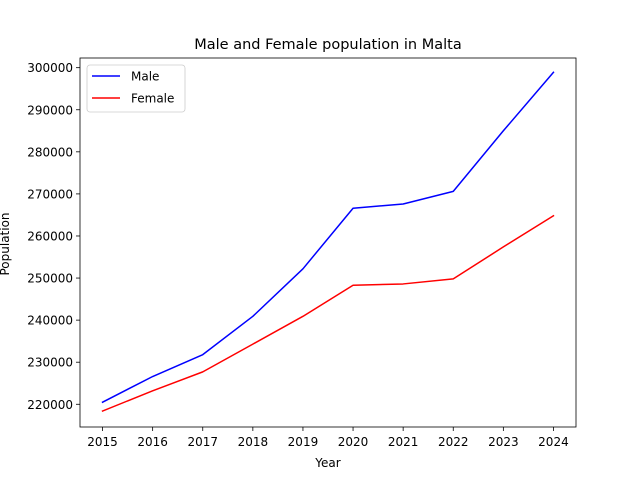 The image size is (640, 480). Describe the element at coordinates (50, 236) in the screenshot. I see `y-tick-label: 260000` at that location.